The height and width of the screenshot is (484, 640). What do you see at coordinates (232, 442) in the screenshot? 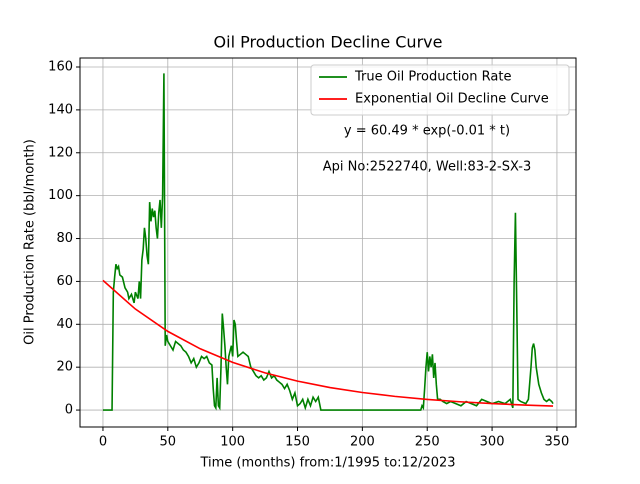
I see `x-tick-label: 100` at bounding box center [232, 442].